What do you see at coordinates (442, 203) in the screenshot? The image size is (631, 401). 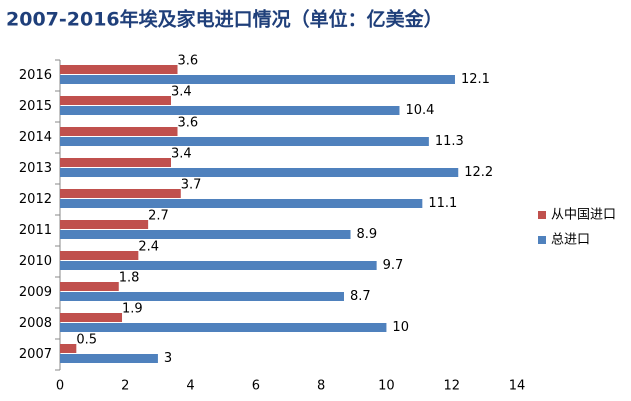 I see `value-label: 11.1` at bounding box center [442, 203].